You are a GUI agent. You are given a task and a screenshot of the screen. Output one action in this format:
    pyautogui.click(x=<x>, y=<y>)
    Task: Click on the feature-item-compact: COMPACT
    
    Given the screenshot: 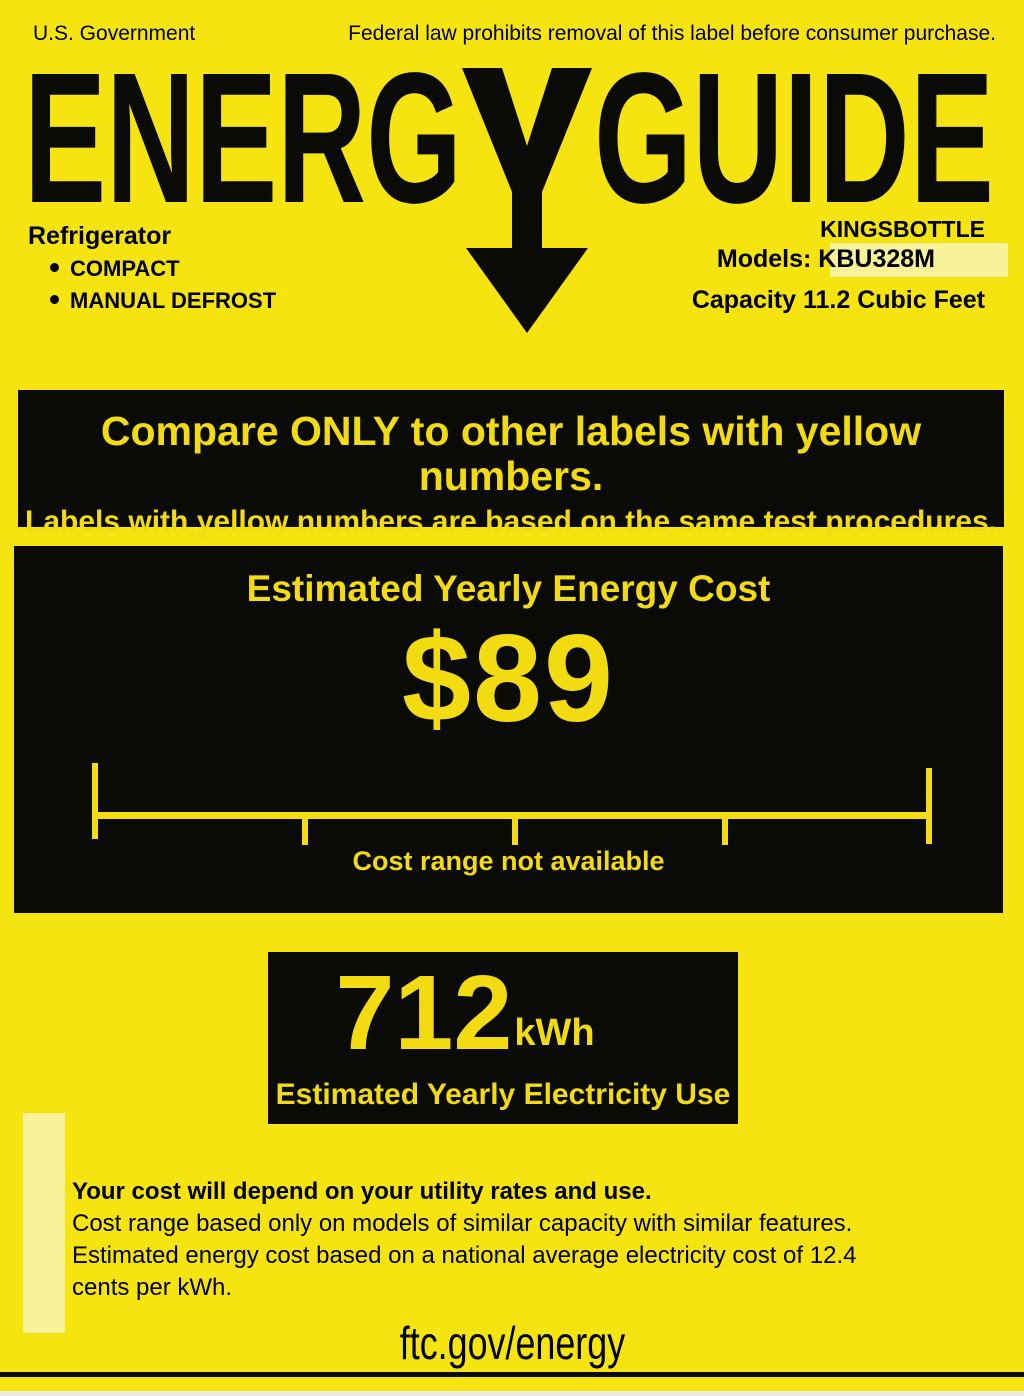 What is the action you would take?
    pyautogui.click(x=115, y=269)
    